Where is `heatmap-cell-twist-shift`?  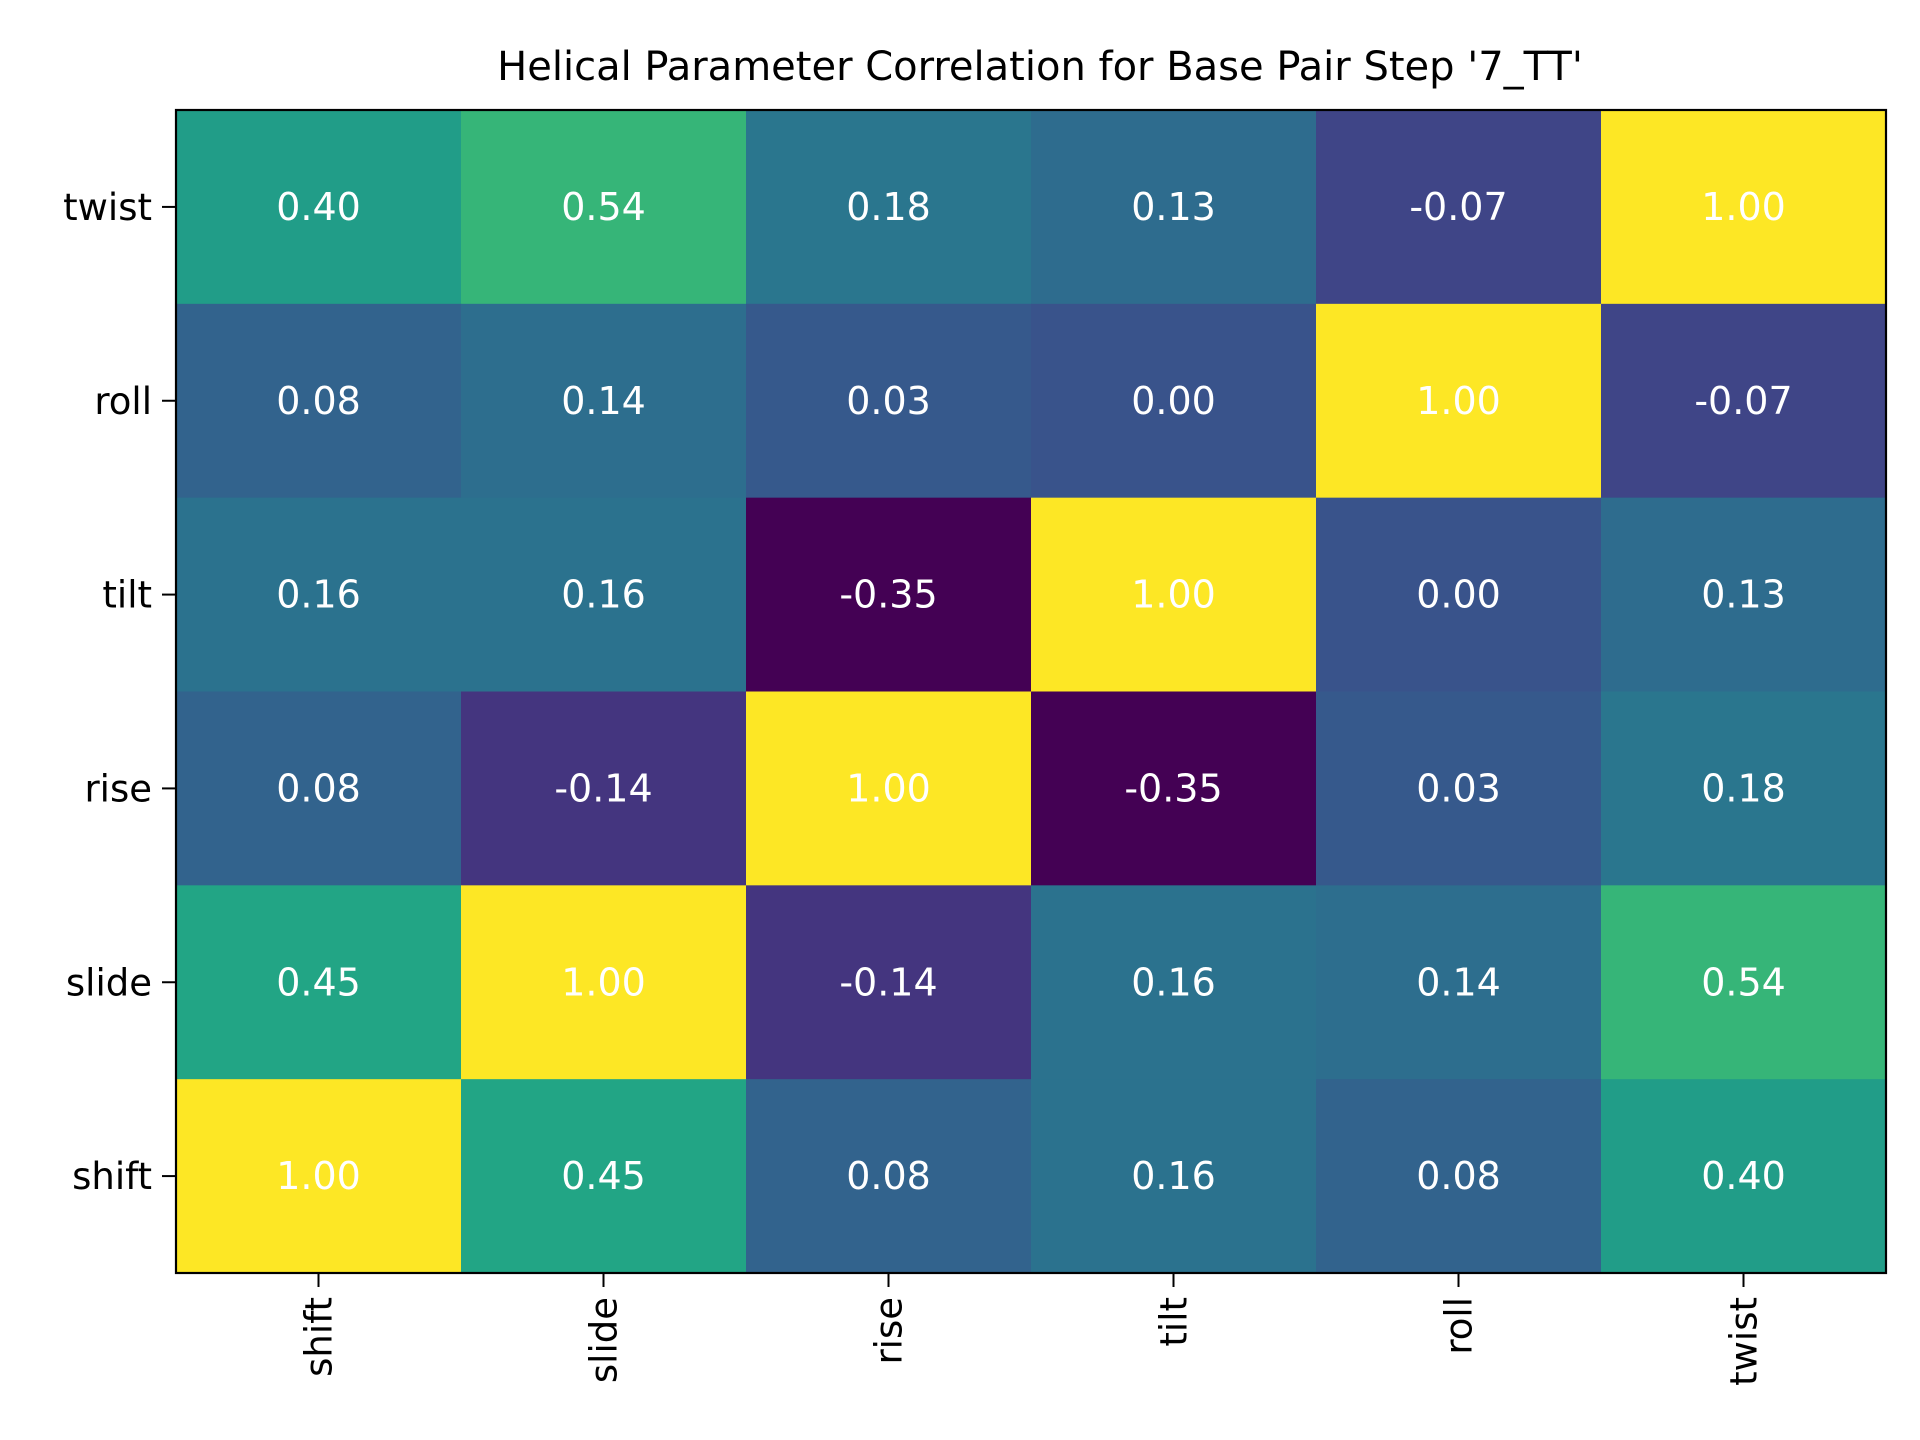
heatmap-cell-twist-shift is located at coordinates (319, 207).